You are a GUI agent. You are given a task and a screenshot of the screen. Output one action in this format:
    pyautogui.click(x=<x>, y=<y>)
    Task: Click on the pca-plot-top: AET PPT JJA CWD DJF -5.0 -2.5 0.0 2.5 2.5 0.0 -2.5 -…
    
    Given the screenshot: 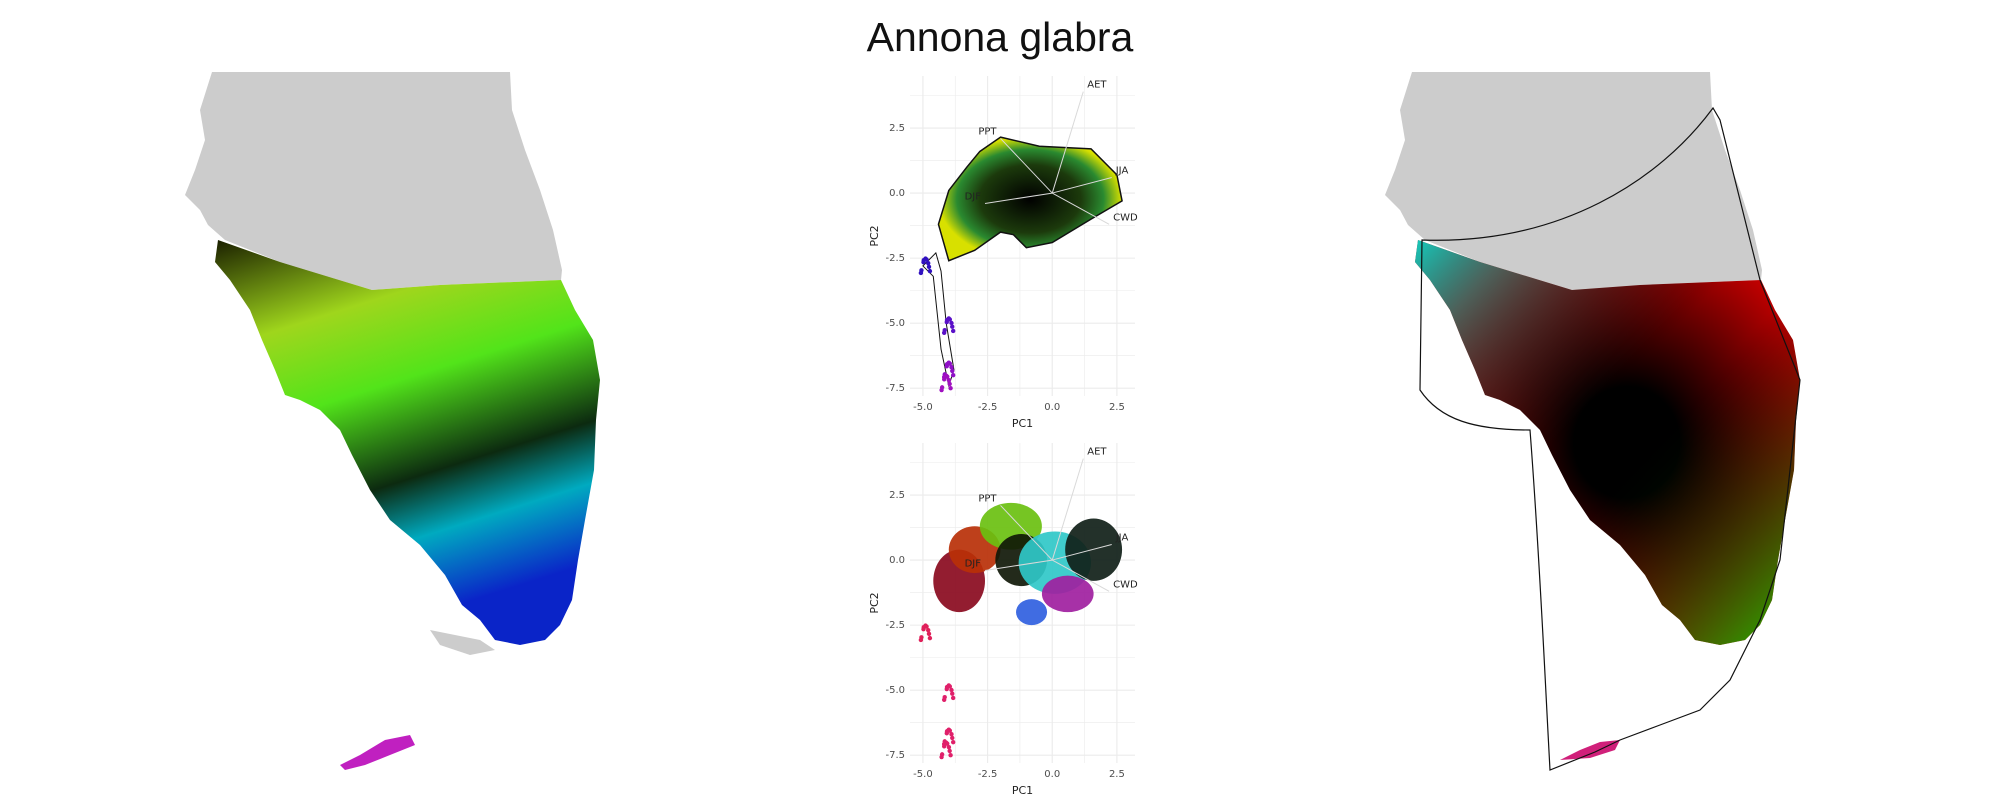 What is the action you would take?
    pyautogui.click(x=1003, y=253)
    